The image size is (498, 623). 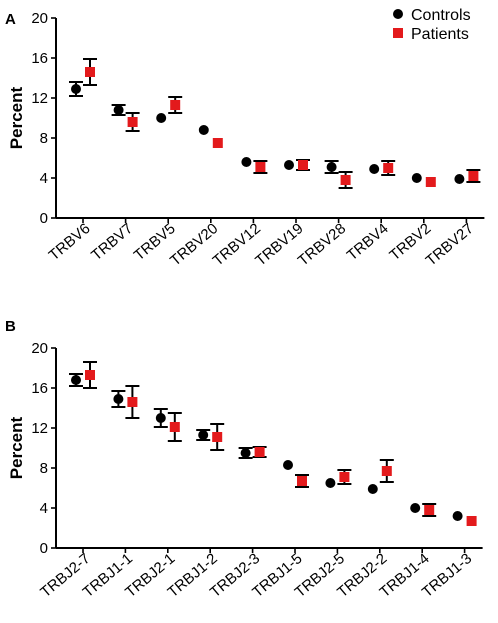 I want to click on panel-letter: B, so click(x=10, y=326).